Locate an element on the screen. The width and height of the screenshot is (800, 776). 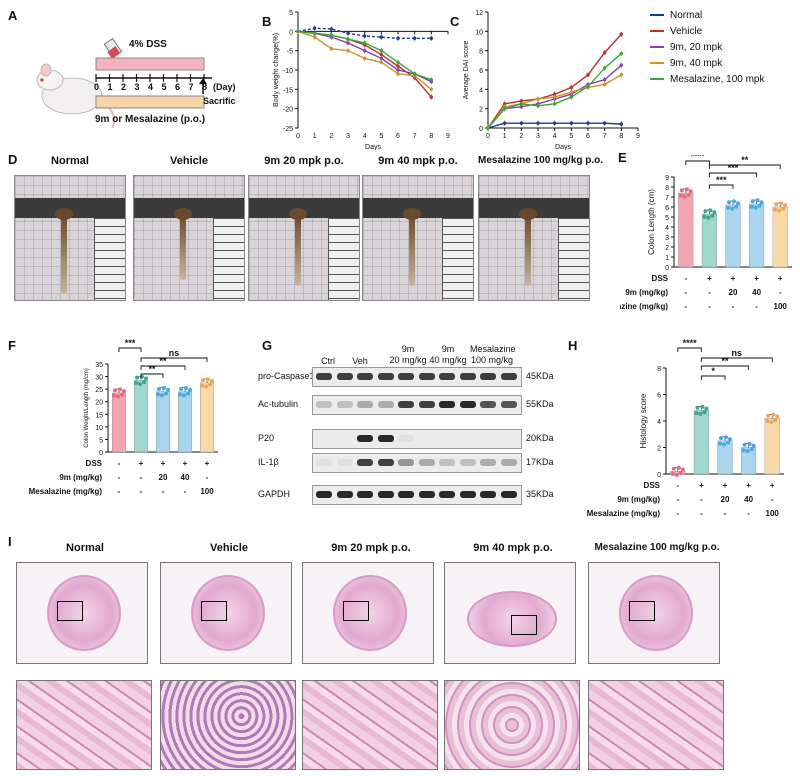
y-tick-label: -15 is located at coordinates (288, 90).